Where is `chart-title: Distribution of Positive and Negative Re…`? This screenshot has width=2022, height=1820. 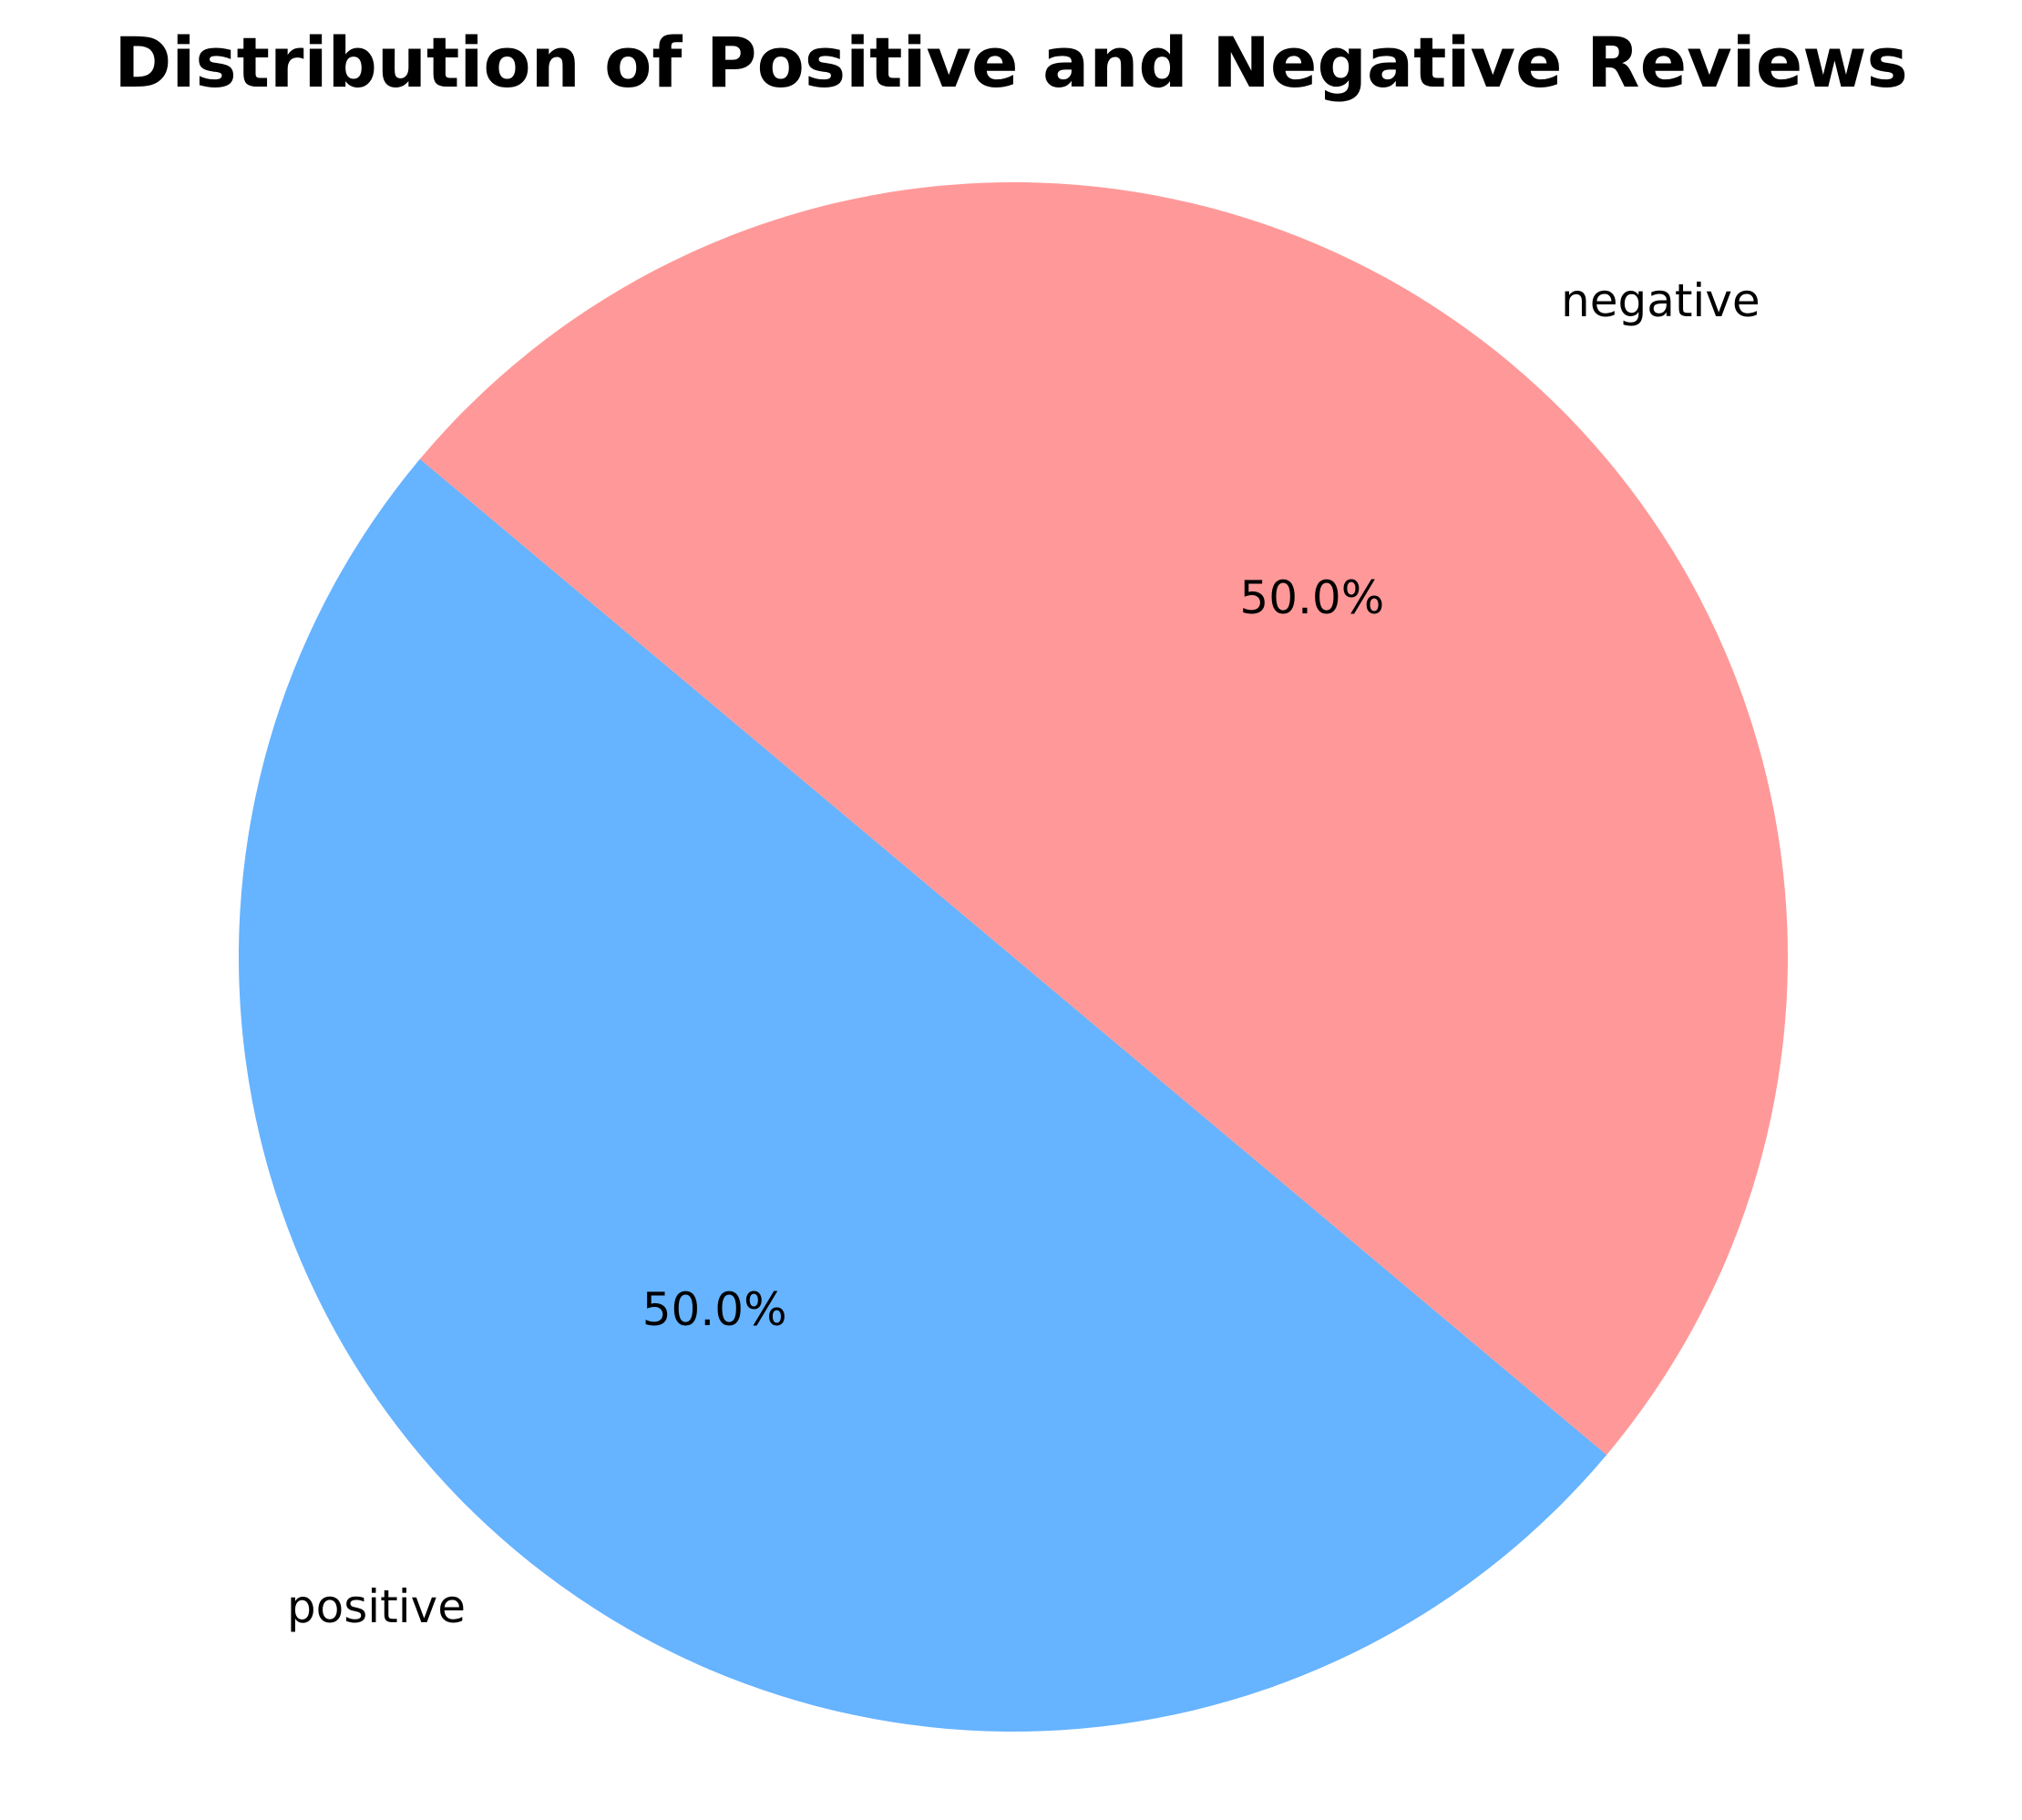
chart-title: Distribution of Positive and Negative Re… is located at coordinates (1011, 63).